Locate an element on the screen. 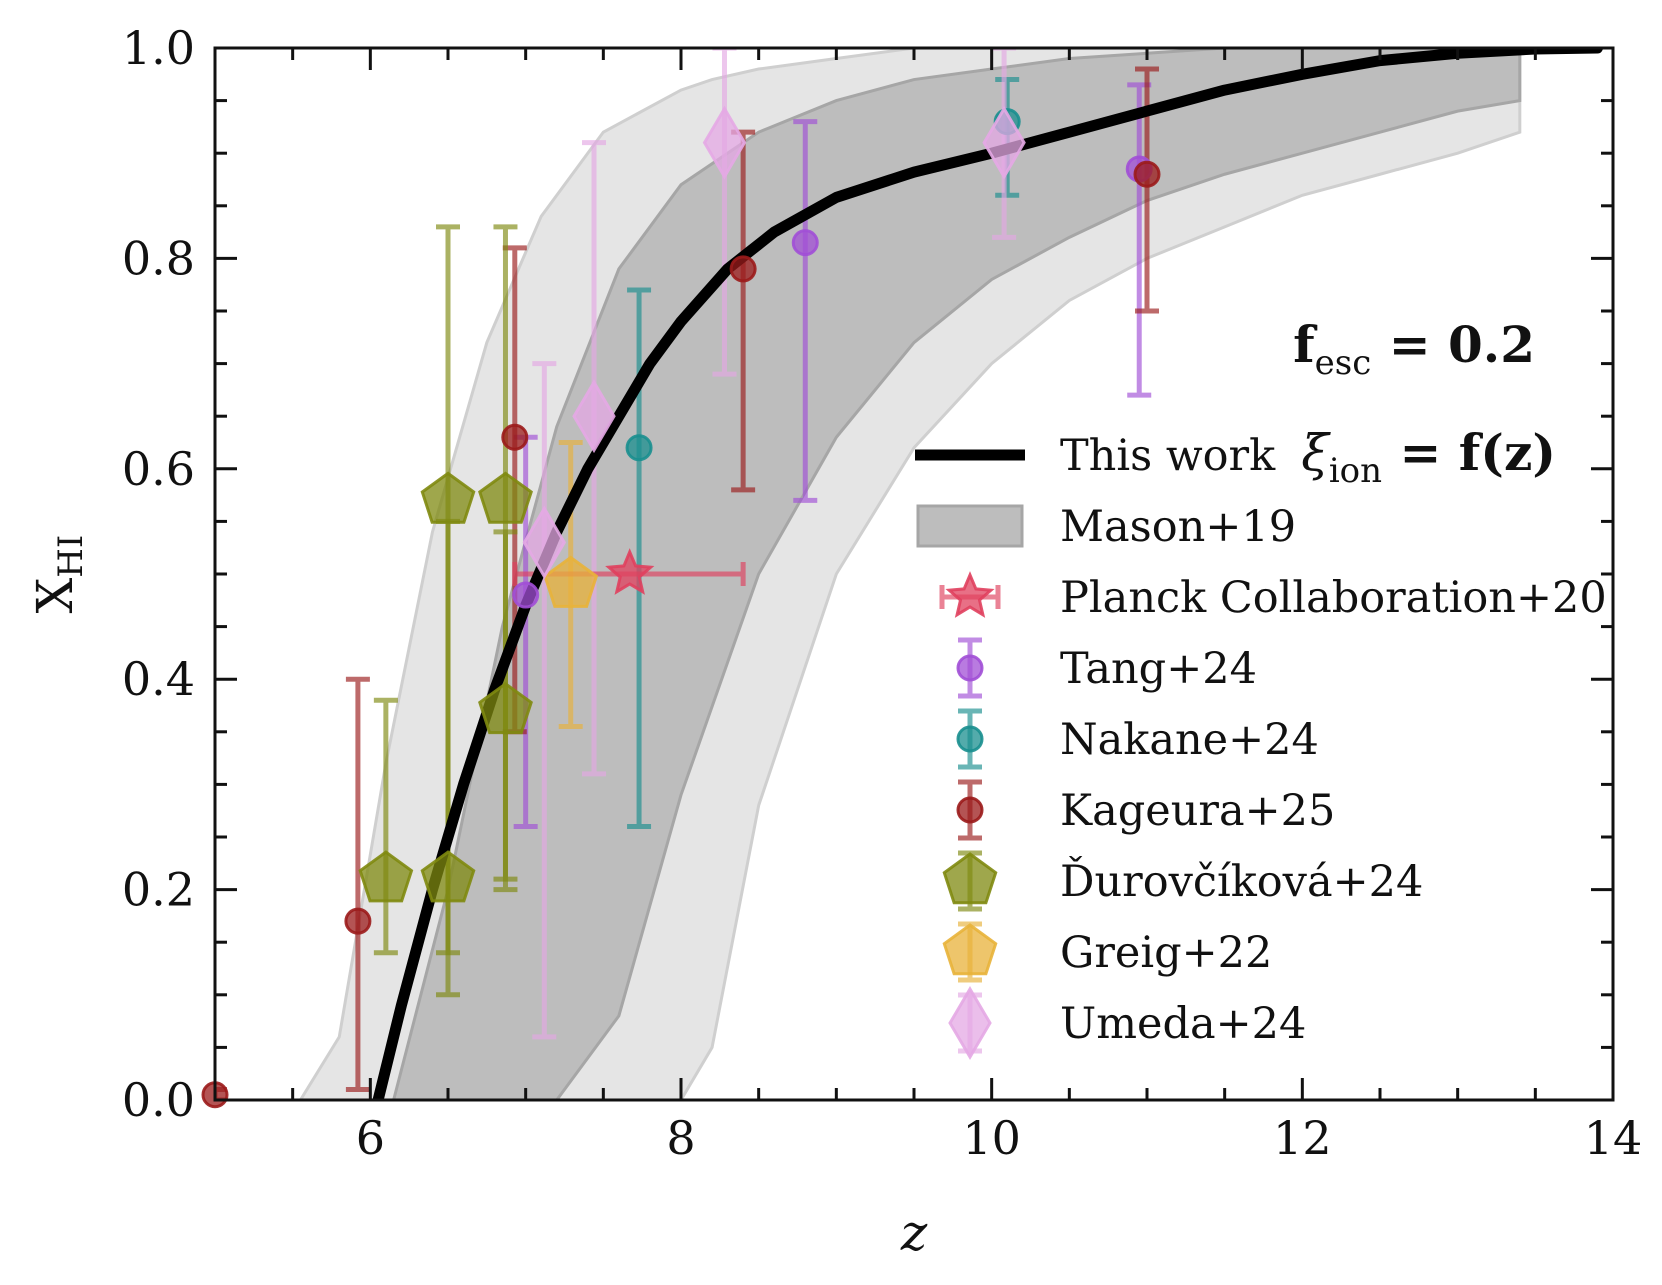 This screenshot has width=1662, height=1285. fesc-base: f is located at coordinates (1305, 344).